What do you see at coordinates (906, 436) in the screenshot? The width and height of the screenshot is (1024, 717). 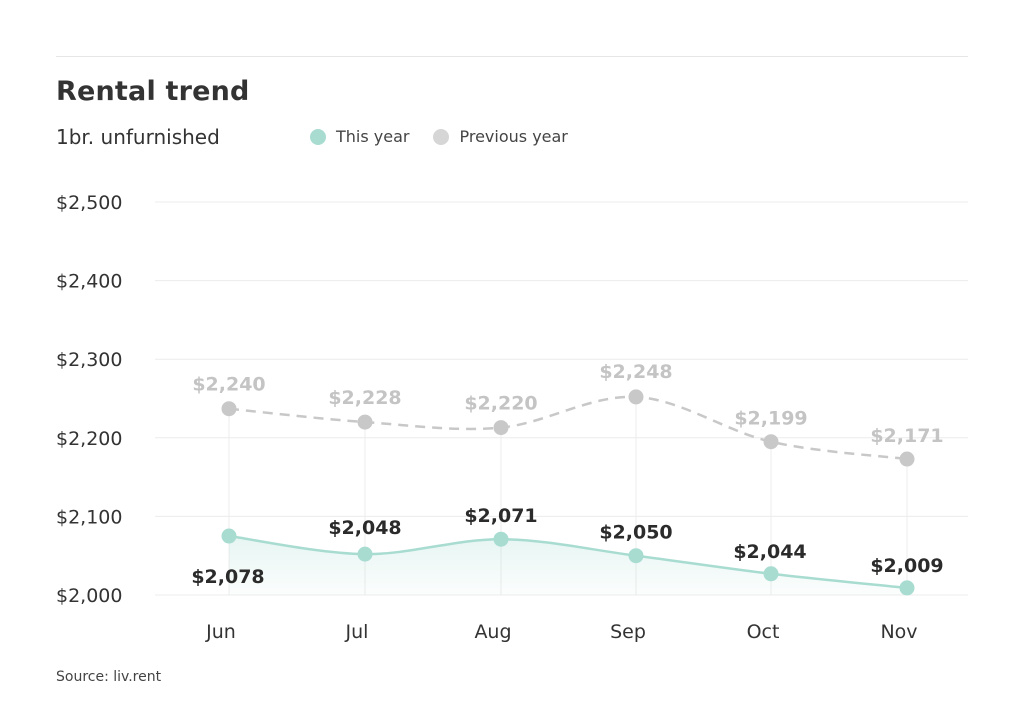 I see `data-label-previous-year: $2,171` at bounding box center [906, 436].